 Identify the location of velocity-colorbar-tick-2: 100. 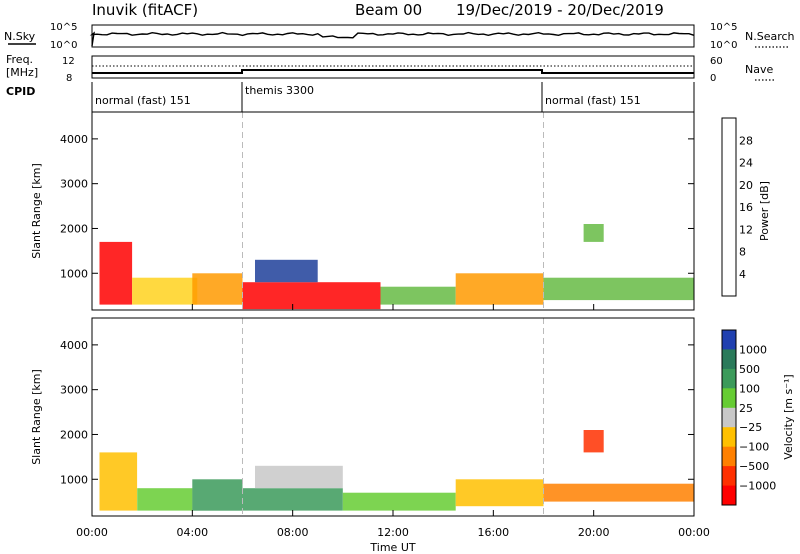
(749, 388).